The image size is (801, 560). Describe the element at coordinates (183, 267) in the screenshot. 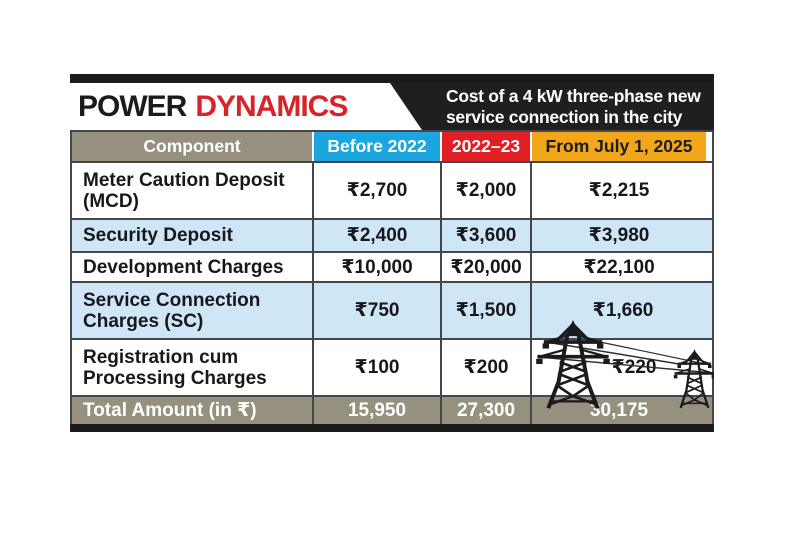

I see `row-label: Development Charges` at that location.